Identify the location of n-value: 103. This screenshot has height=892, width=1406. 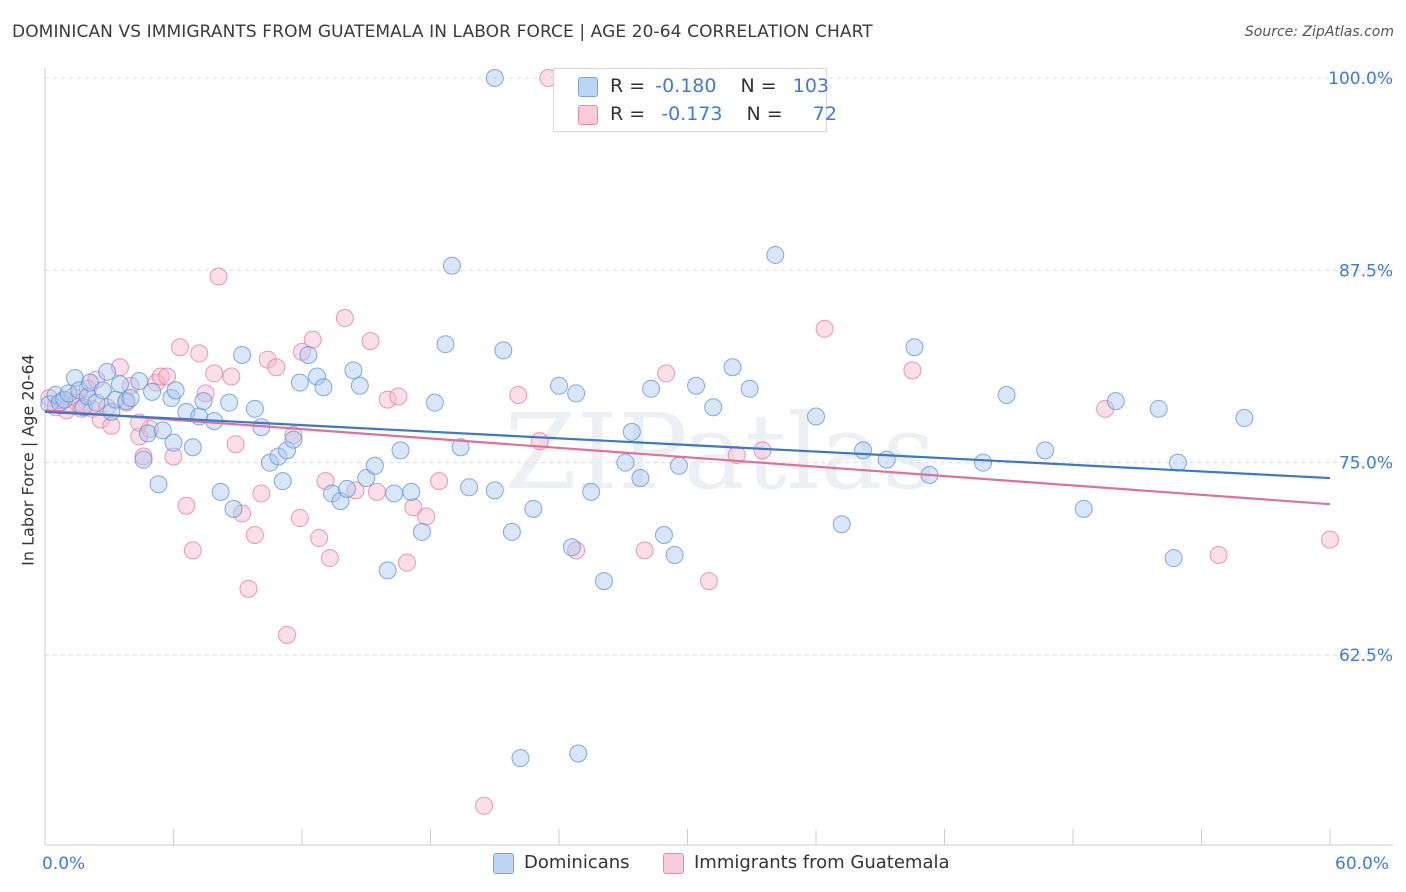
(811, 86).